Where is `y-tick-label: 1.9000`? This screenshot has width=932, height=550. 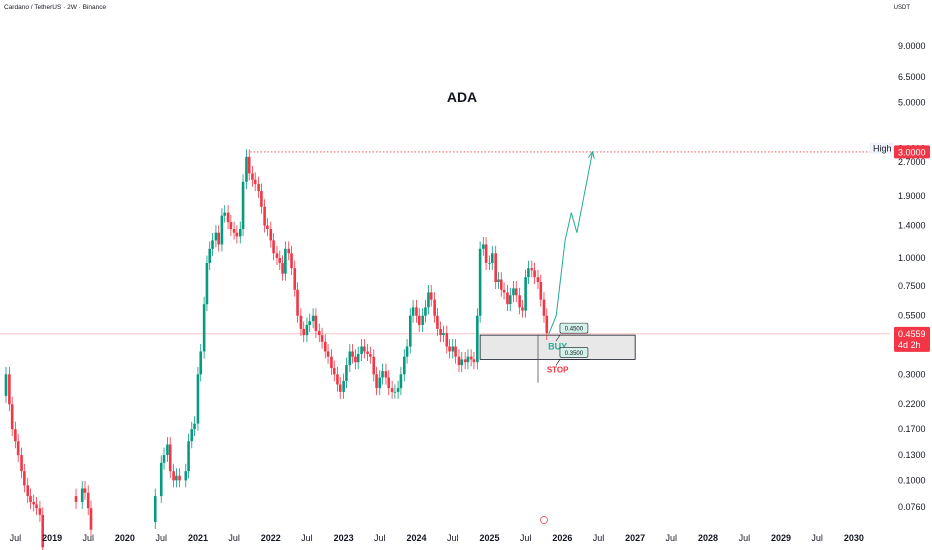 y-tick-label: 1.9000 is located at coordinates (912, 196).